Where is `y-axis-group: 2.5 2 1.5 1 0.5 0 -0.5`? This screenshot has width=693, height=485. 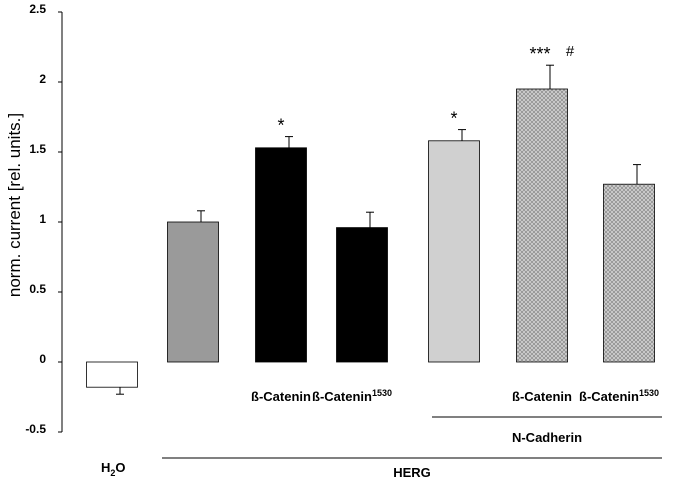
y-axis-group: 2.5 2 1.5 1 0.5 0 -0.5 is located at coordinates (44, 219).